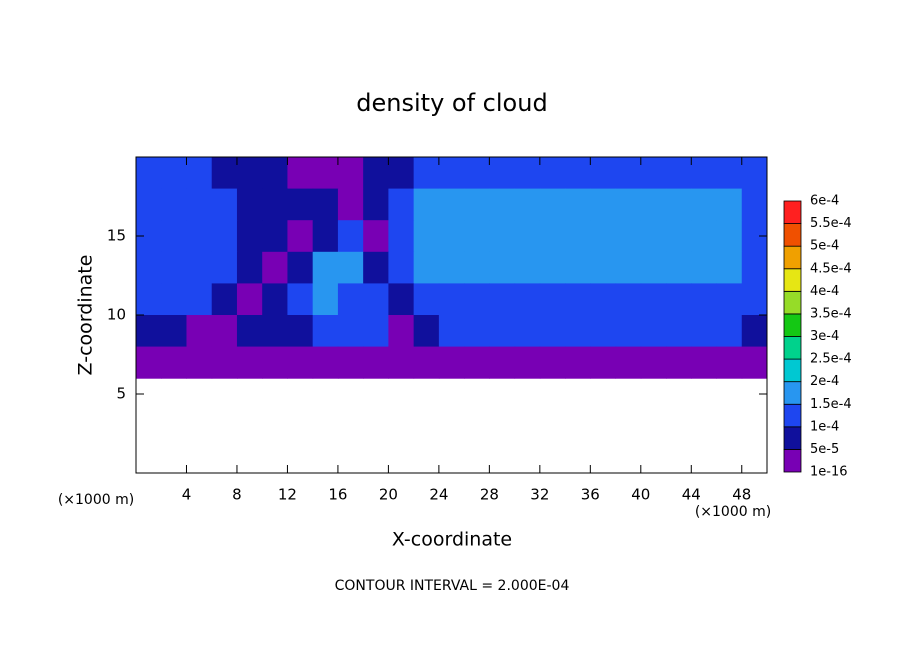 The height and width of the screenshot is (658, 904). What do you see at coordinates (640, 495) in the screenshot?
I see `x-tick-label: 40` at bounding box center [640, 495].